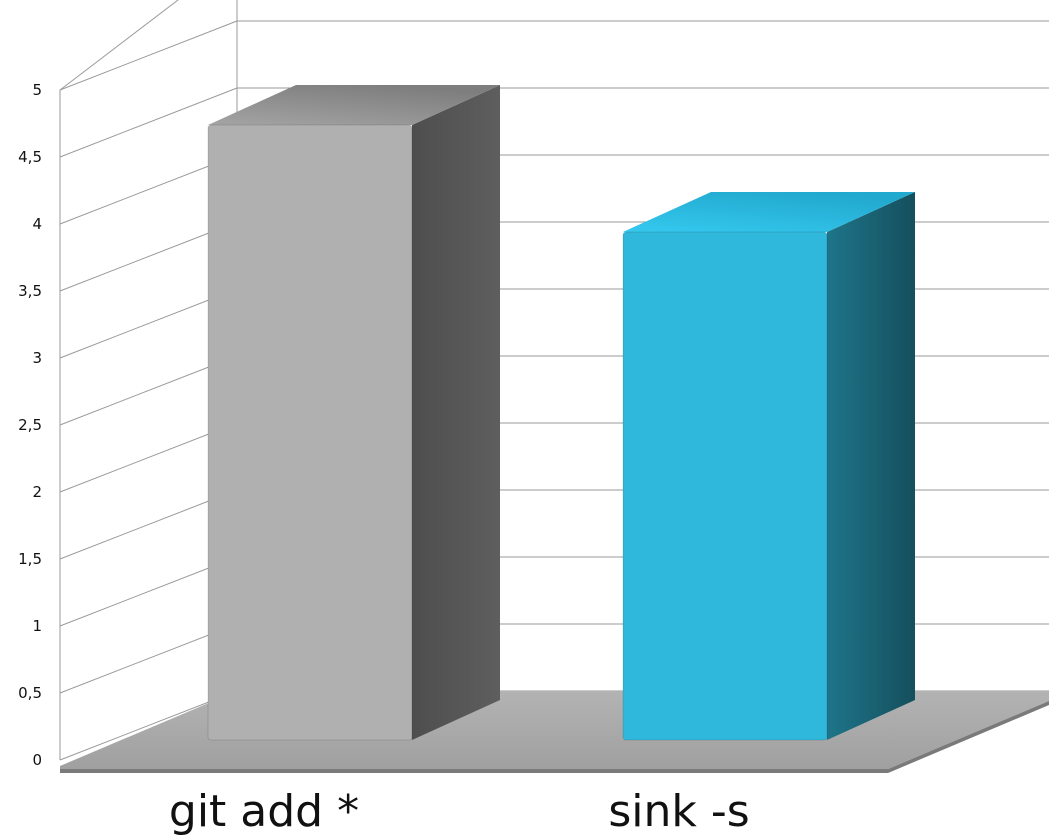  Describe the element at coordinates (37, 626) in the screenshot. I see `y-tick-label: 1` at that location.